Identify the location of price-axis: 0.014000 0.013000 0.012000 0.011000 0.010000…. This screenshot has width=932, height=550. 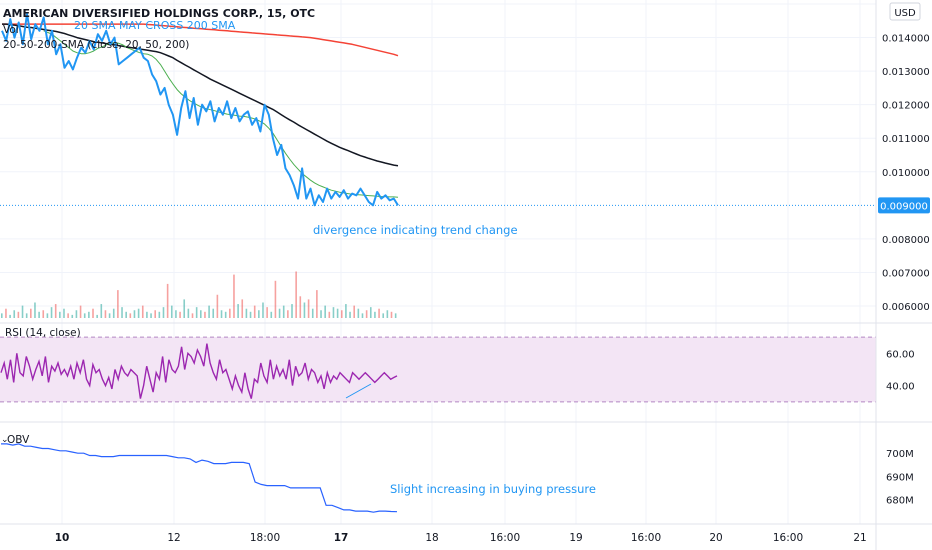
(906, 173).